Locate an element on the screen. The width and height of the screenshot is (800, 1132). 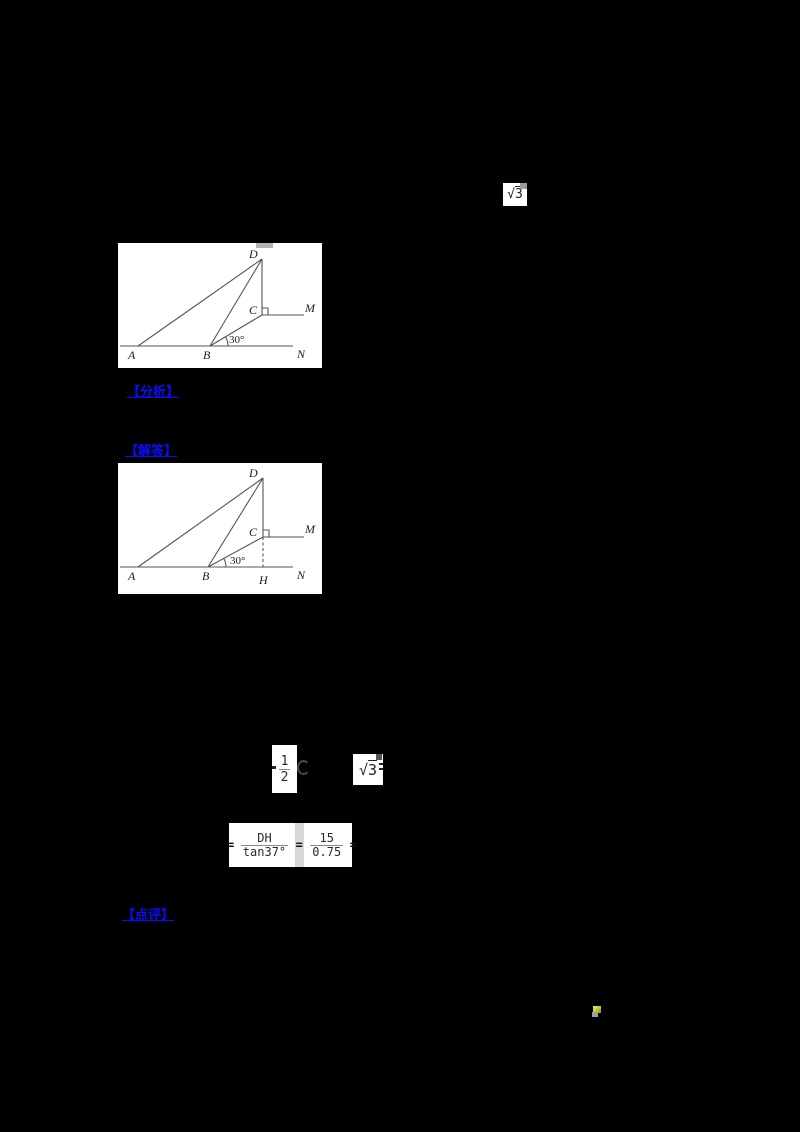
section-link-comment: 【点评】 is located at coordinates (148, 914).